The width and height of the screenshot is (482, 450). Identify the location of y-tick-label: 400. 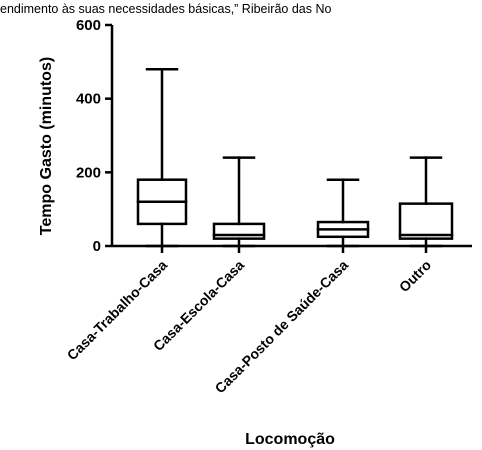
(88, 99).